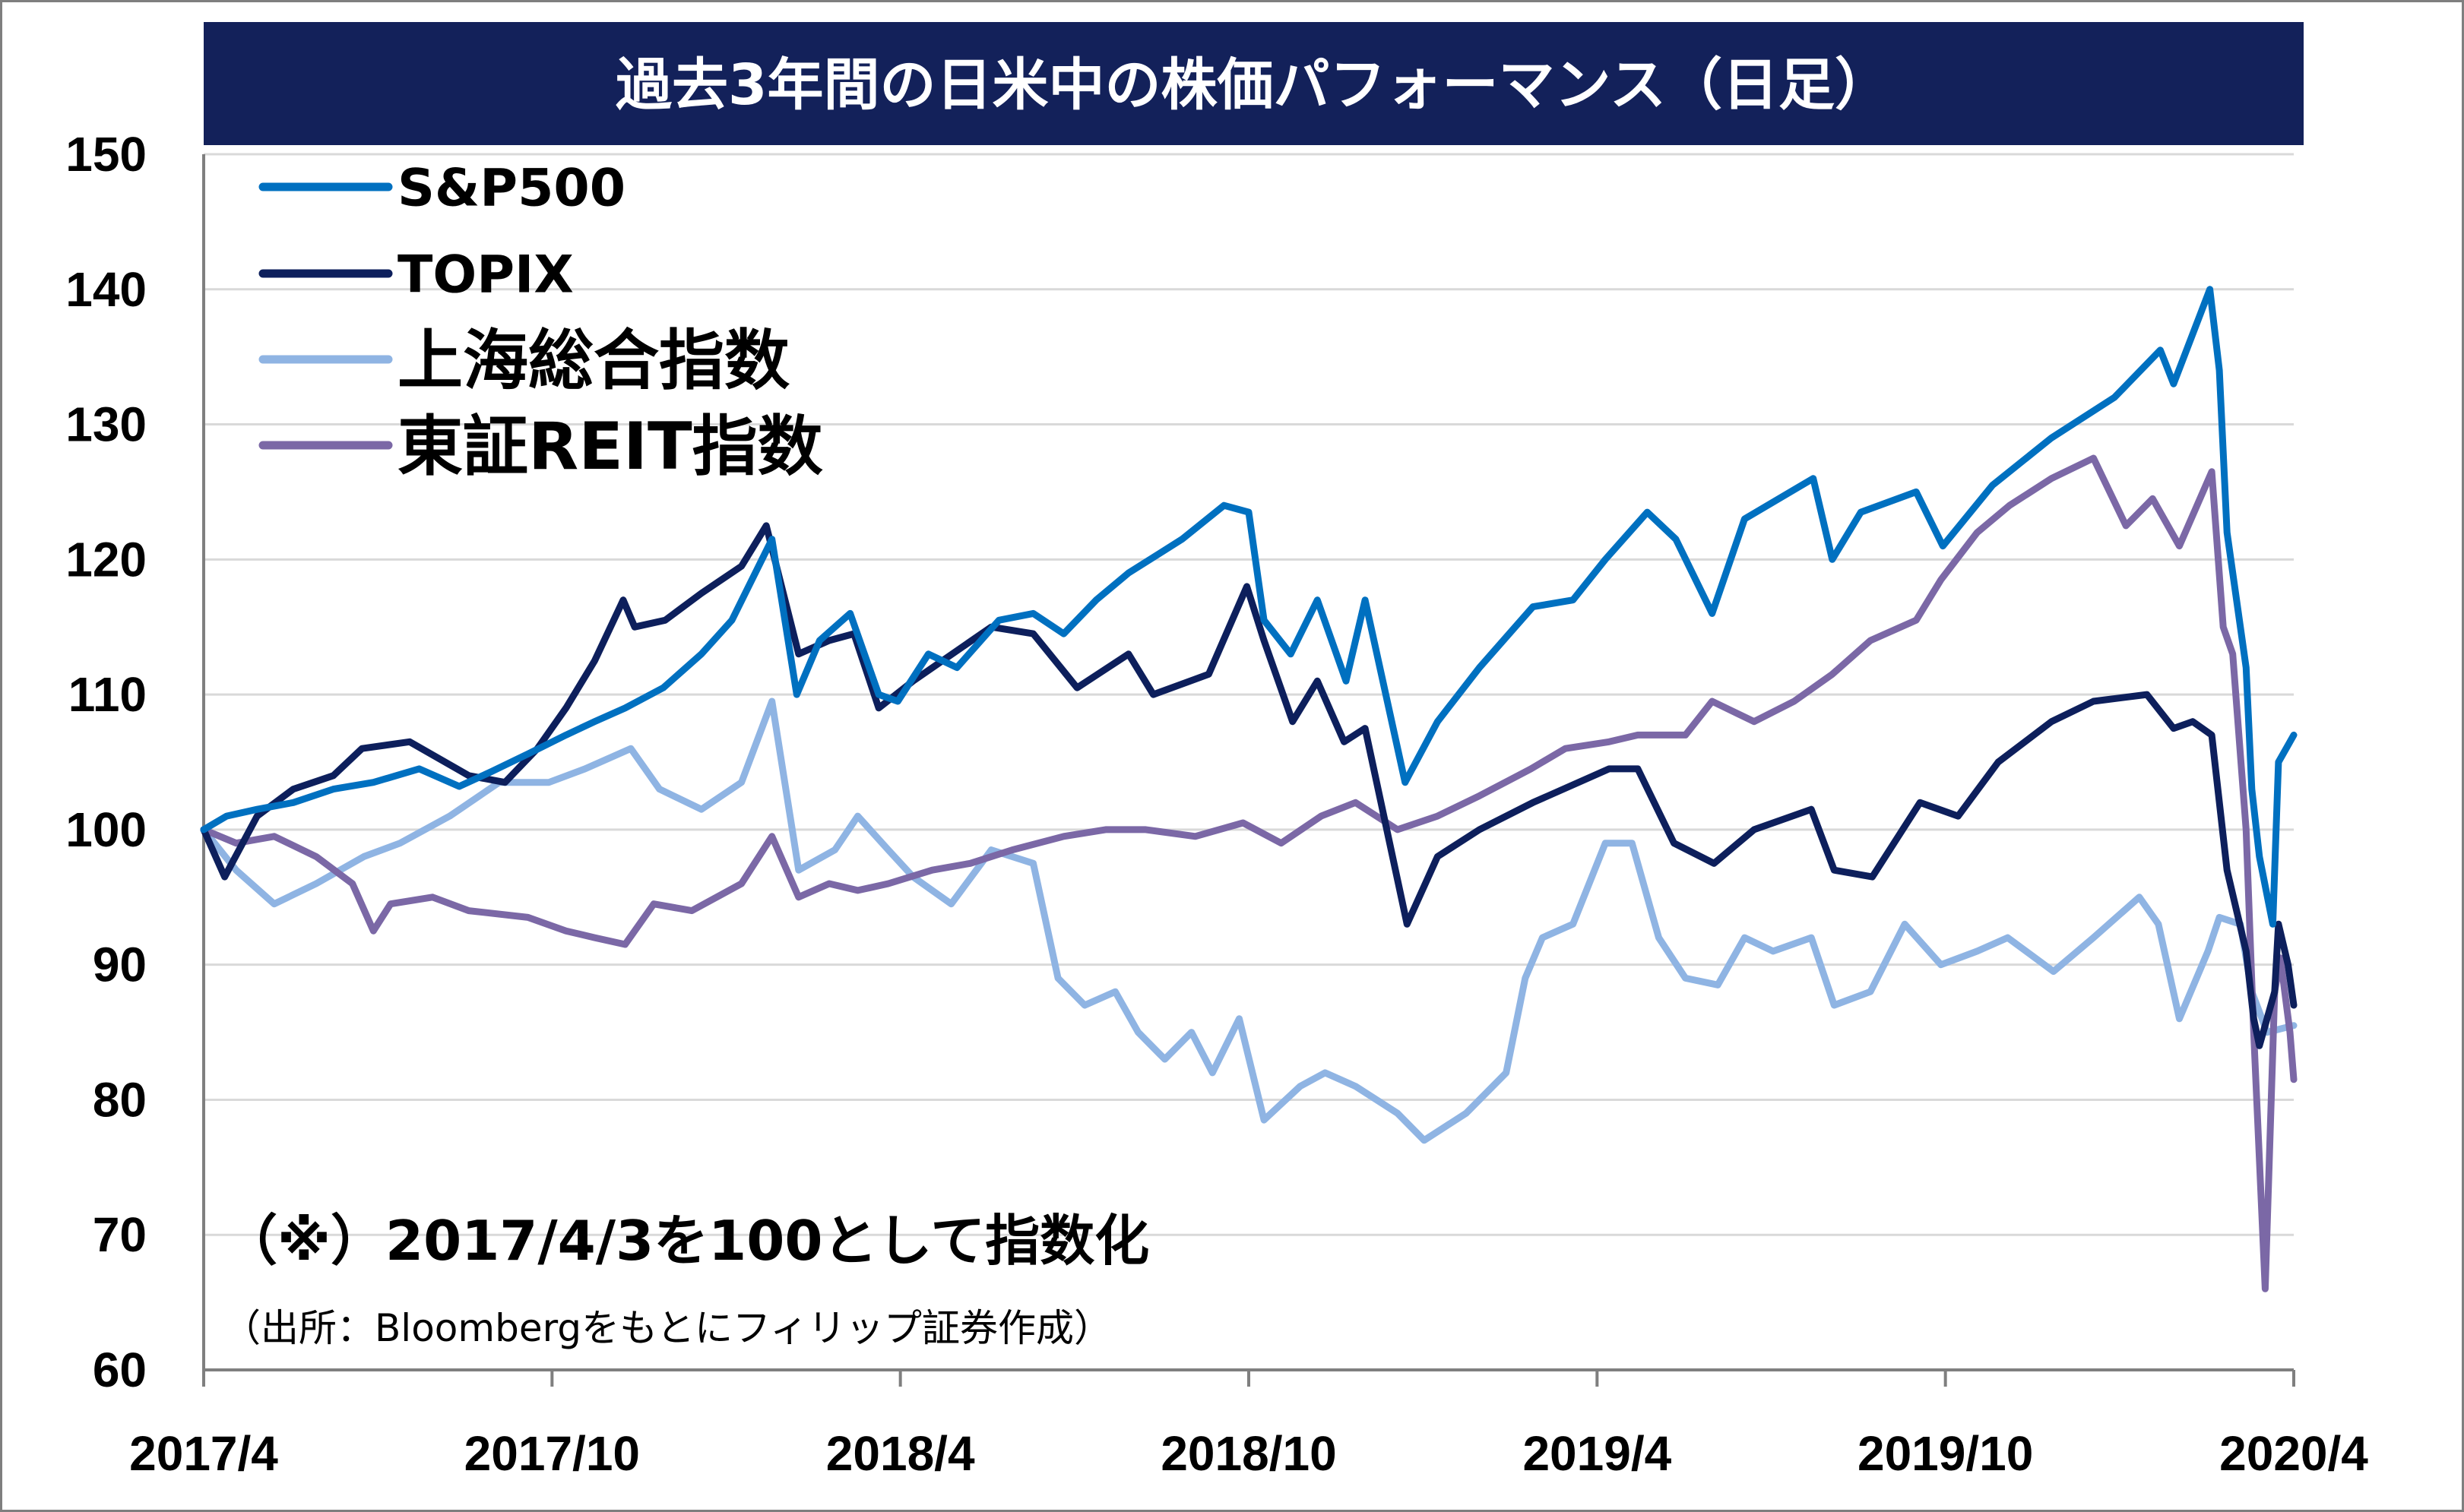  I want to click on y-tick-label: 70, so click(120, 1234).